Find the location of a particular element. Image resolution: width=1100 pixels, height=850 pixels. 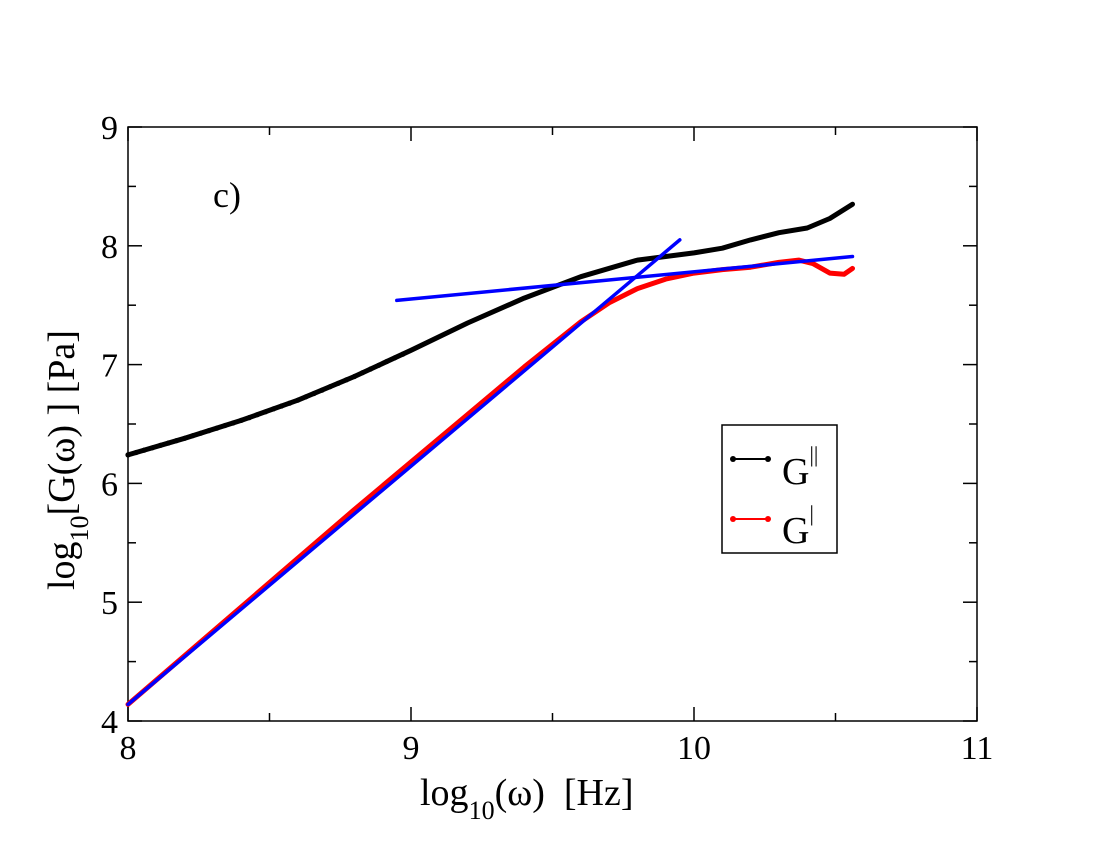

x-axis-label-base: log is located at coordinates (444, 793).